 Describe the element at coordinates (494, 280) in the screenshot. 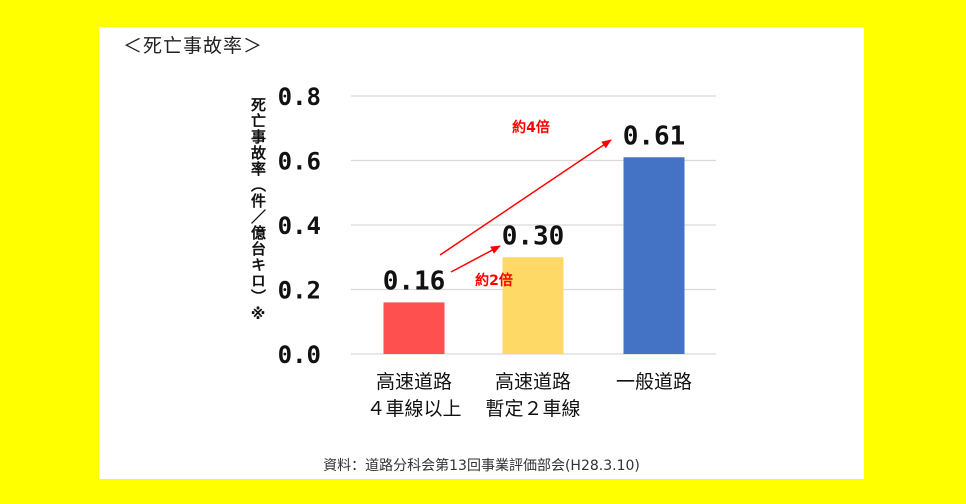

I see `annotation-label: 約2倍` at that location.